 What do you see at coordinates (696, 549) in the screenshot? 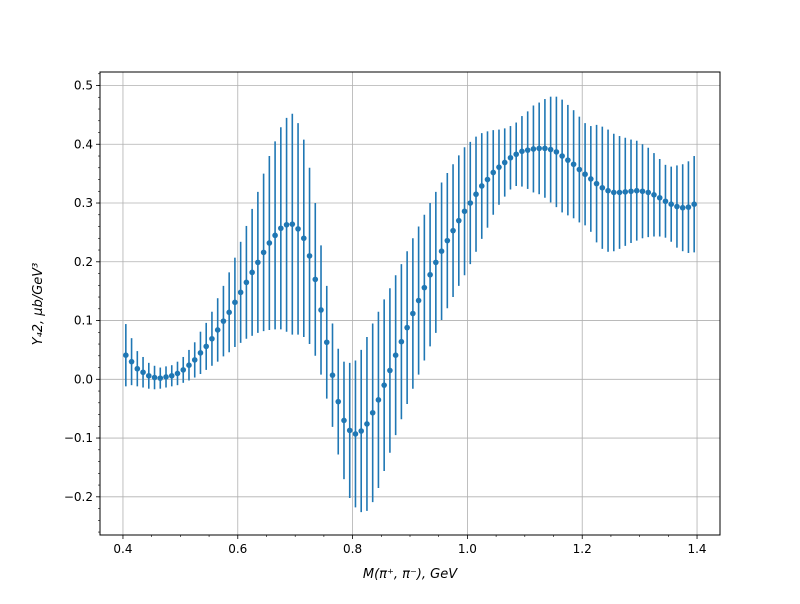
I see `x-tick-label: 1.4` at bounding box center [696, 549].